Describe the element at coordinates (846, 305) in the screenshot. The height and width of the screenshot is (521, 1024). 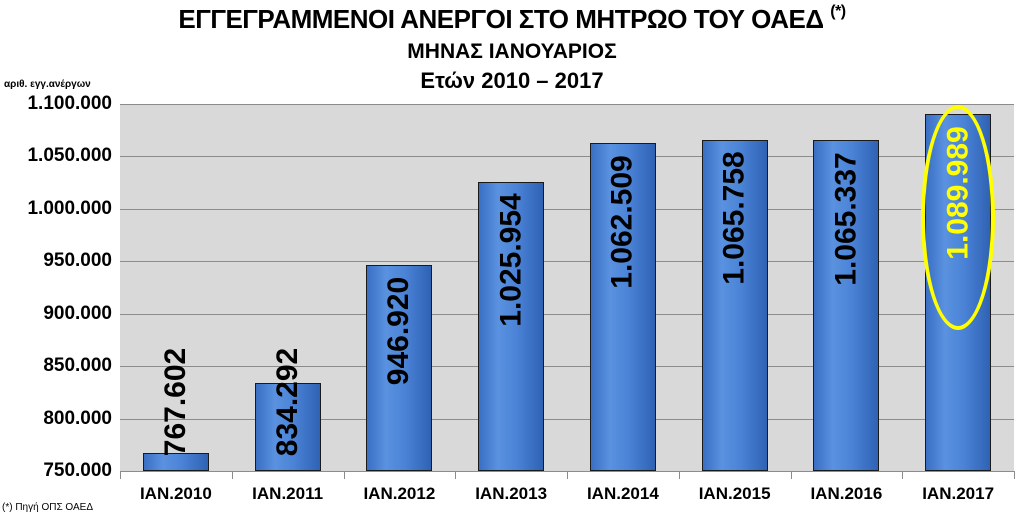
I see `bar-ian-2016` at that location.